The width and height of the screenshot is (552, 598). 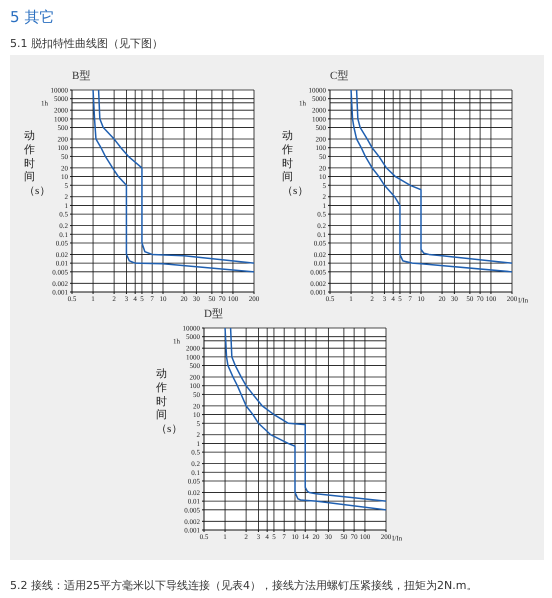 I want to click on text: 5.2 接线：适用25平方毫米以下导线连接（见表4），接线方法用螺钉压紧接线，扭矩为2N.m。, so click(x=244, y=585).